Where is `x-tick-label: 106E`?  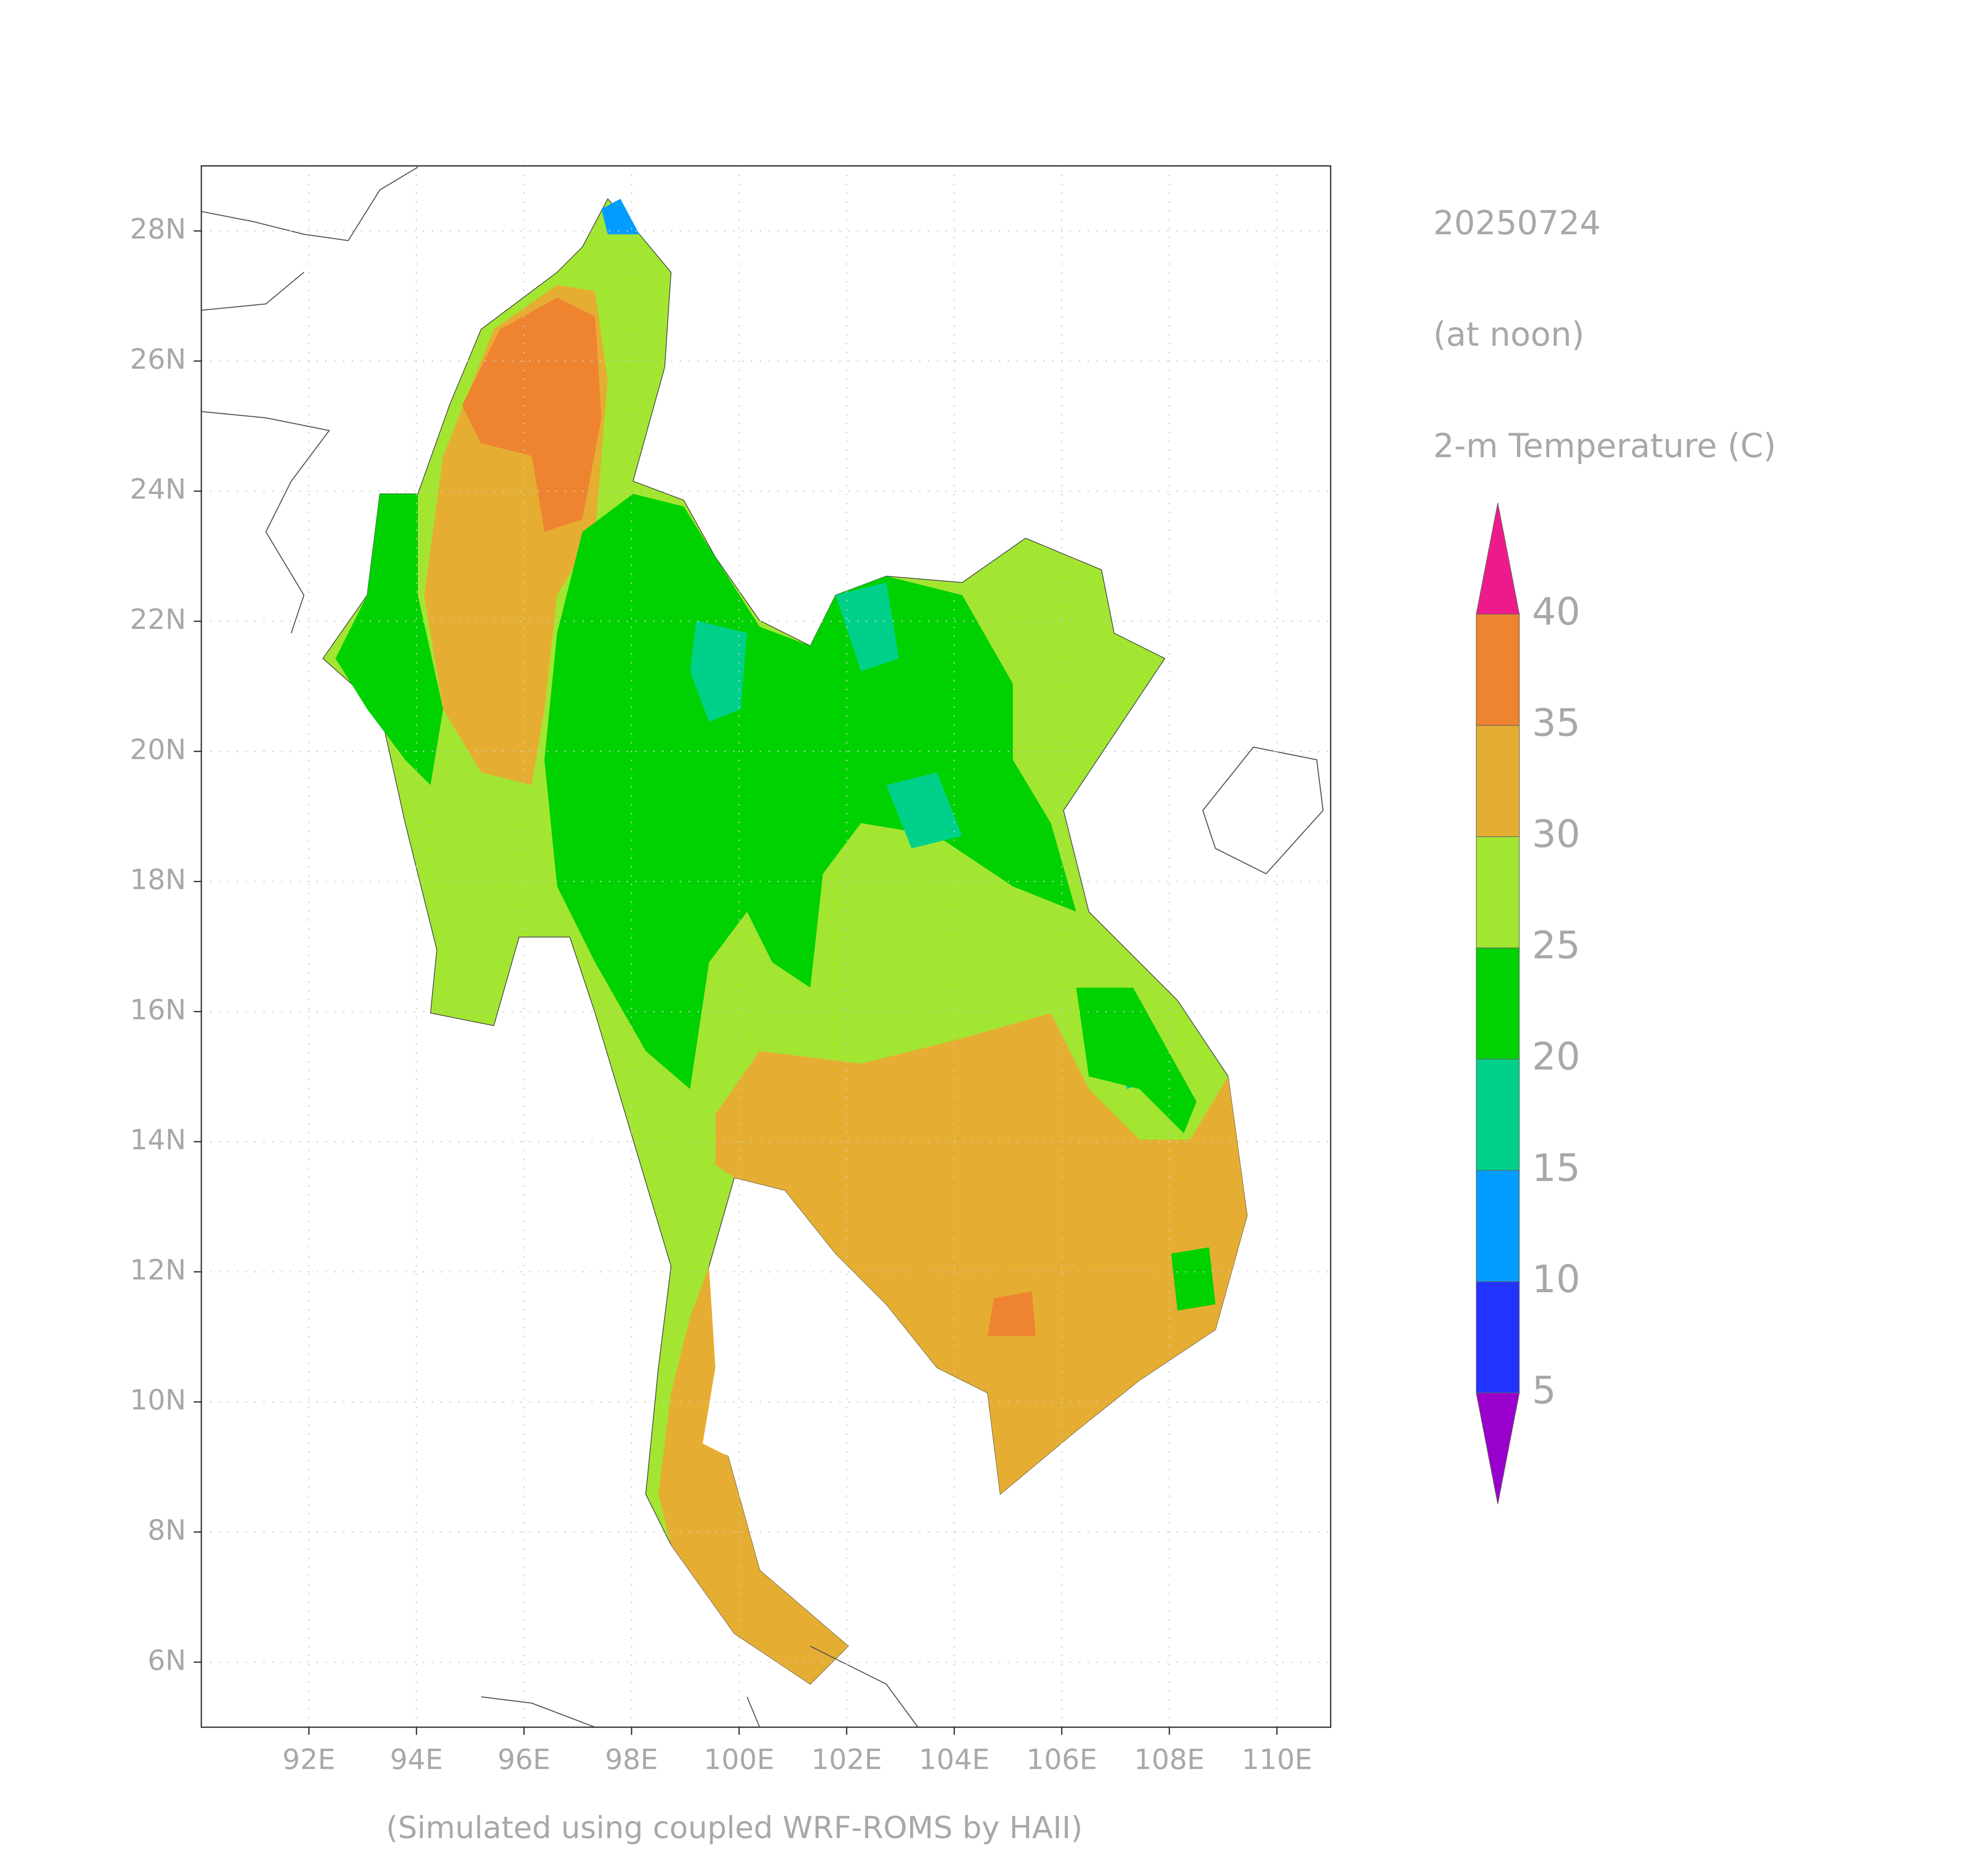
x-tick-label: 106E is located at coordinates (1061, 1759).